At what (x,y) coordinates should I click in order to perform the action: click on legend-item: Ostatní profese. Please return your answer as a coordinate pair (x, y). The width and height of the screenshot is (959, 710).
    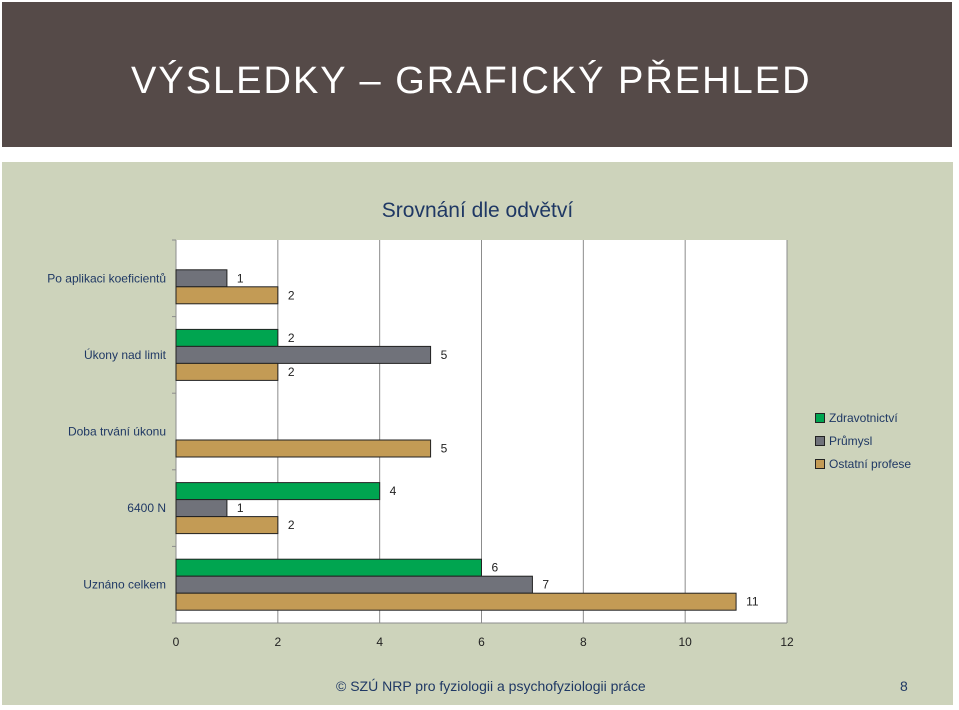
    Looking at the image, I should click on (863, 463).